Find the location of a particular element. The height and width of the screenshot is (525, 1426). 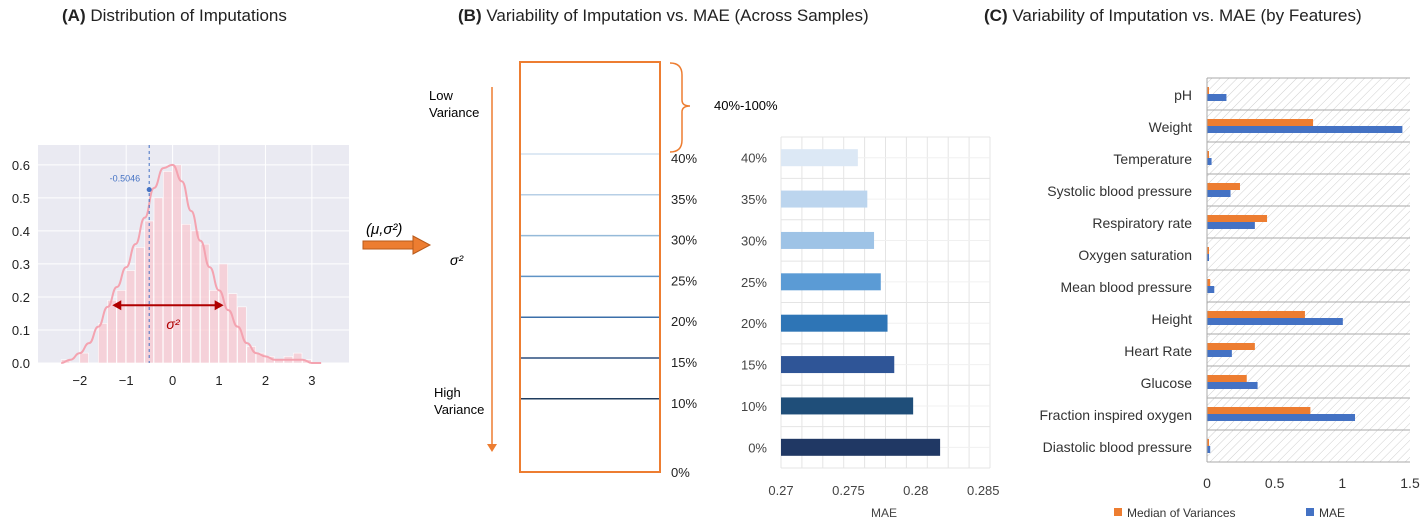

feature-label: Systolic blood pressure is located at coordinates (1119, 191).